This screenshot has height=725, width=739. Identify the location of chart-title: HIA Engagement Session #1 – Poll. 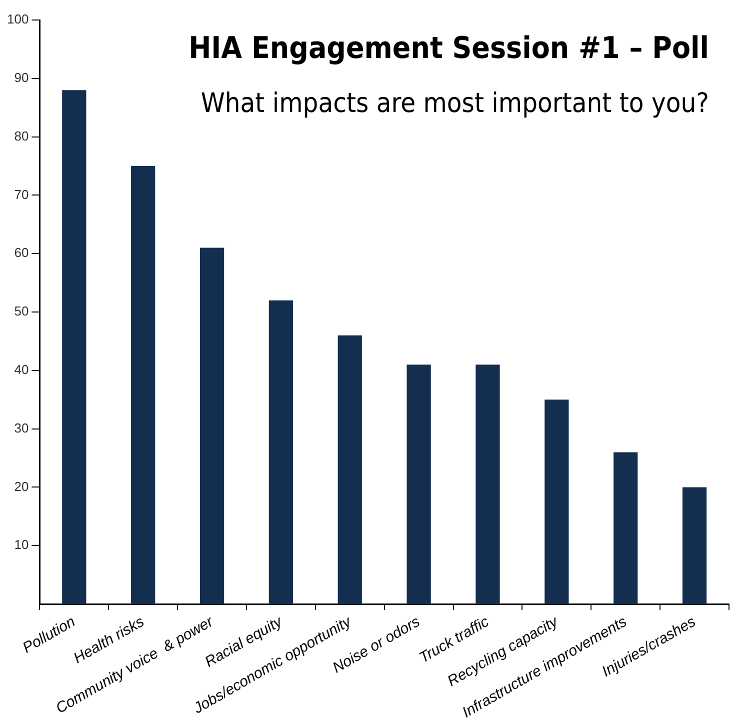
(448, 48).